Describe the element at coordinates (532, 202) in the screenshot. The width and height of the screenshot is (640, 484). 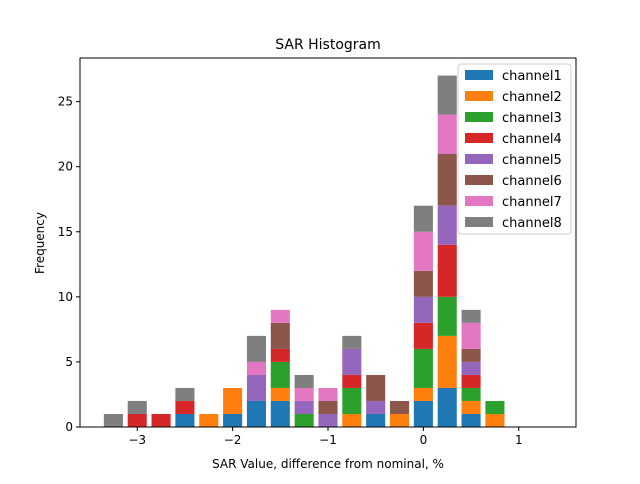
I see `legend-label-channel7: channel7` at that location.